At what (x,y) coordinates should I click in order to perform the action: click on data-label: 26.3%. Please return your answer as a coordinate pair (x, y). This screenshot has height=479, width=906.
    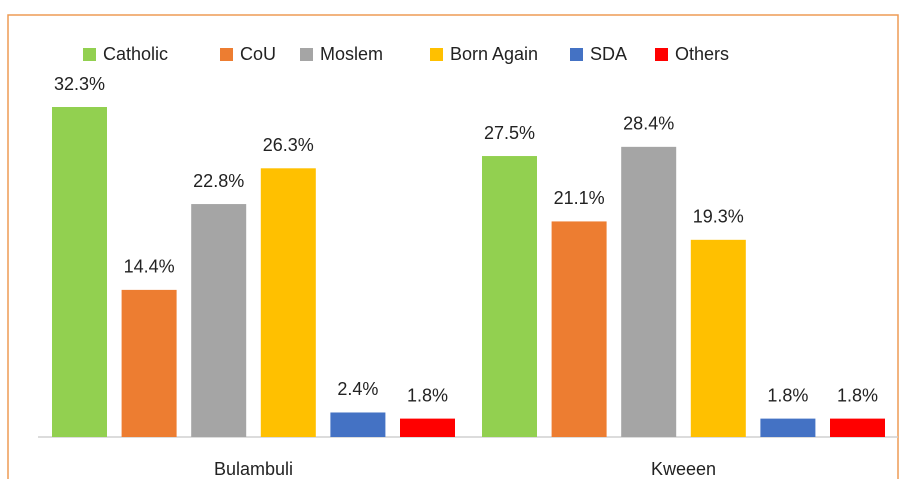
    Looking at the image, I should click on (288, 145).